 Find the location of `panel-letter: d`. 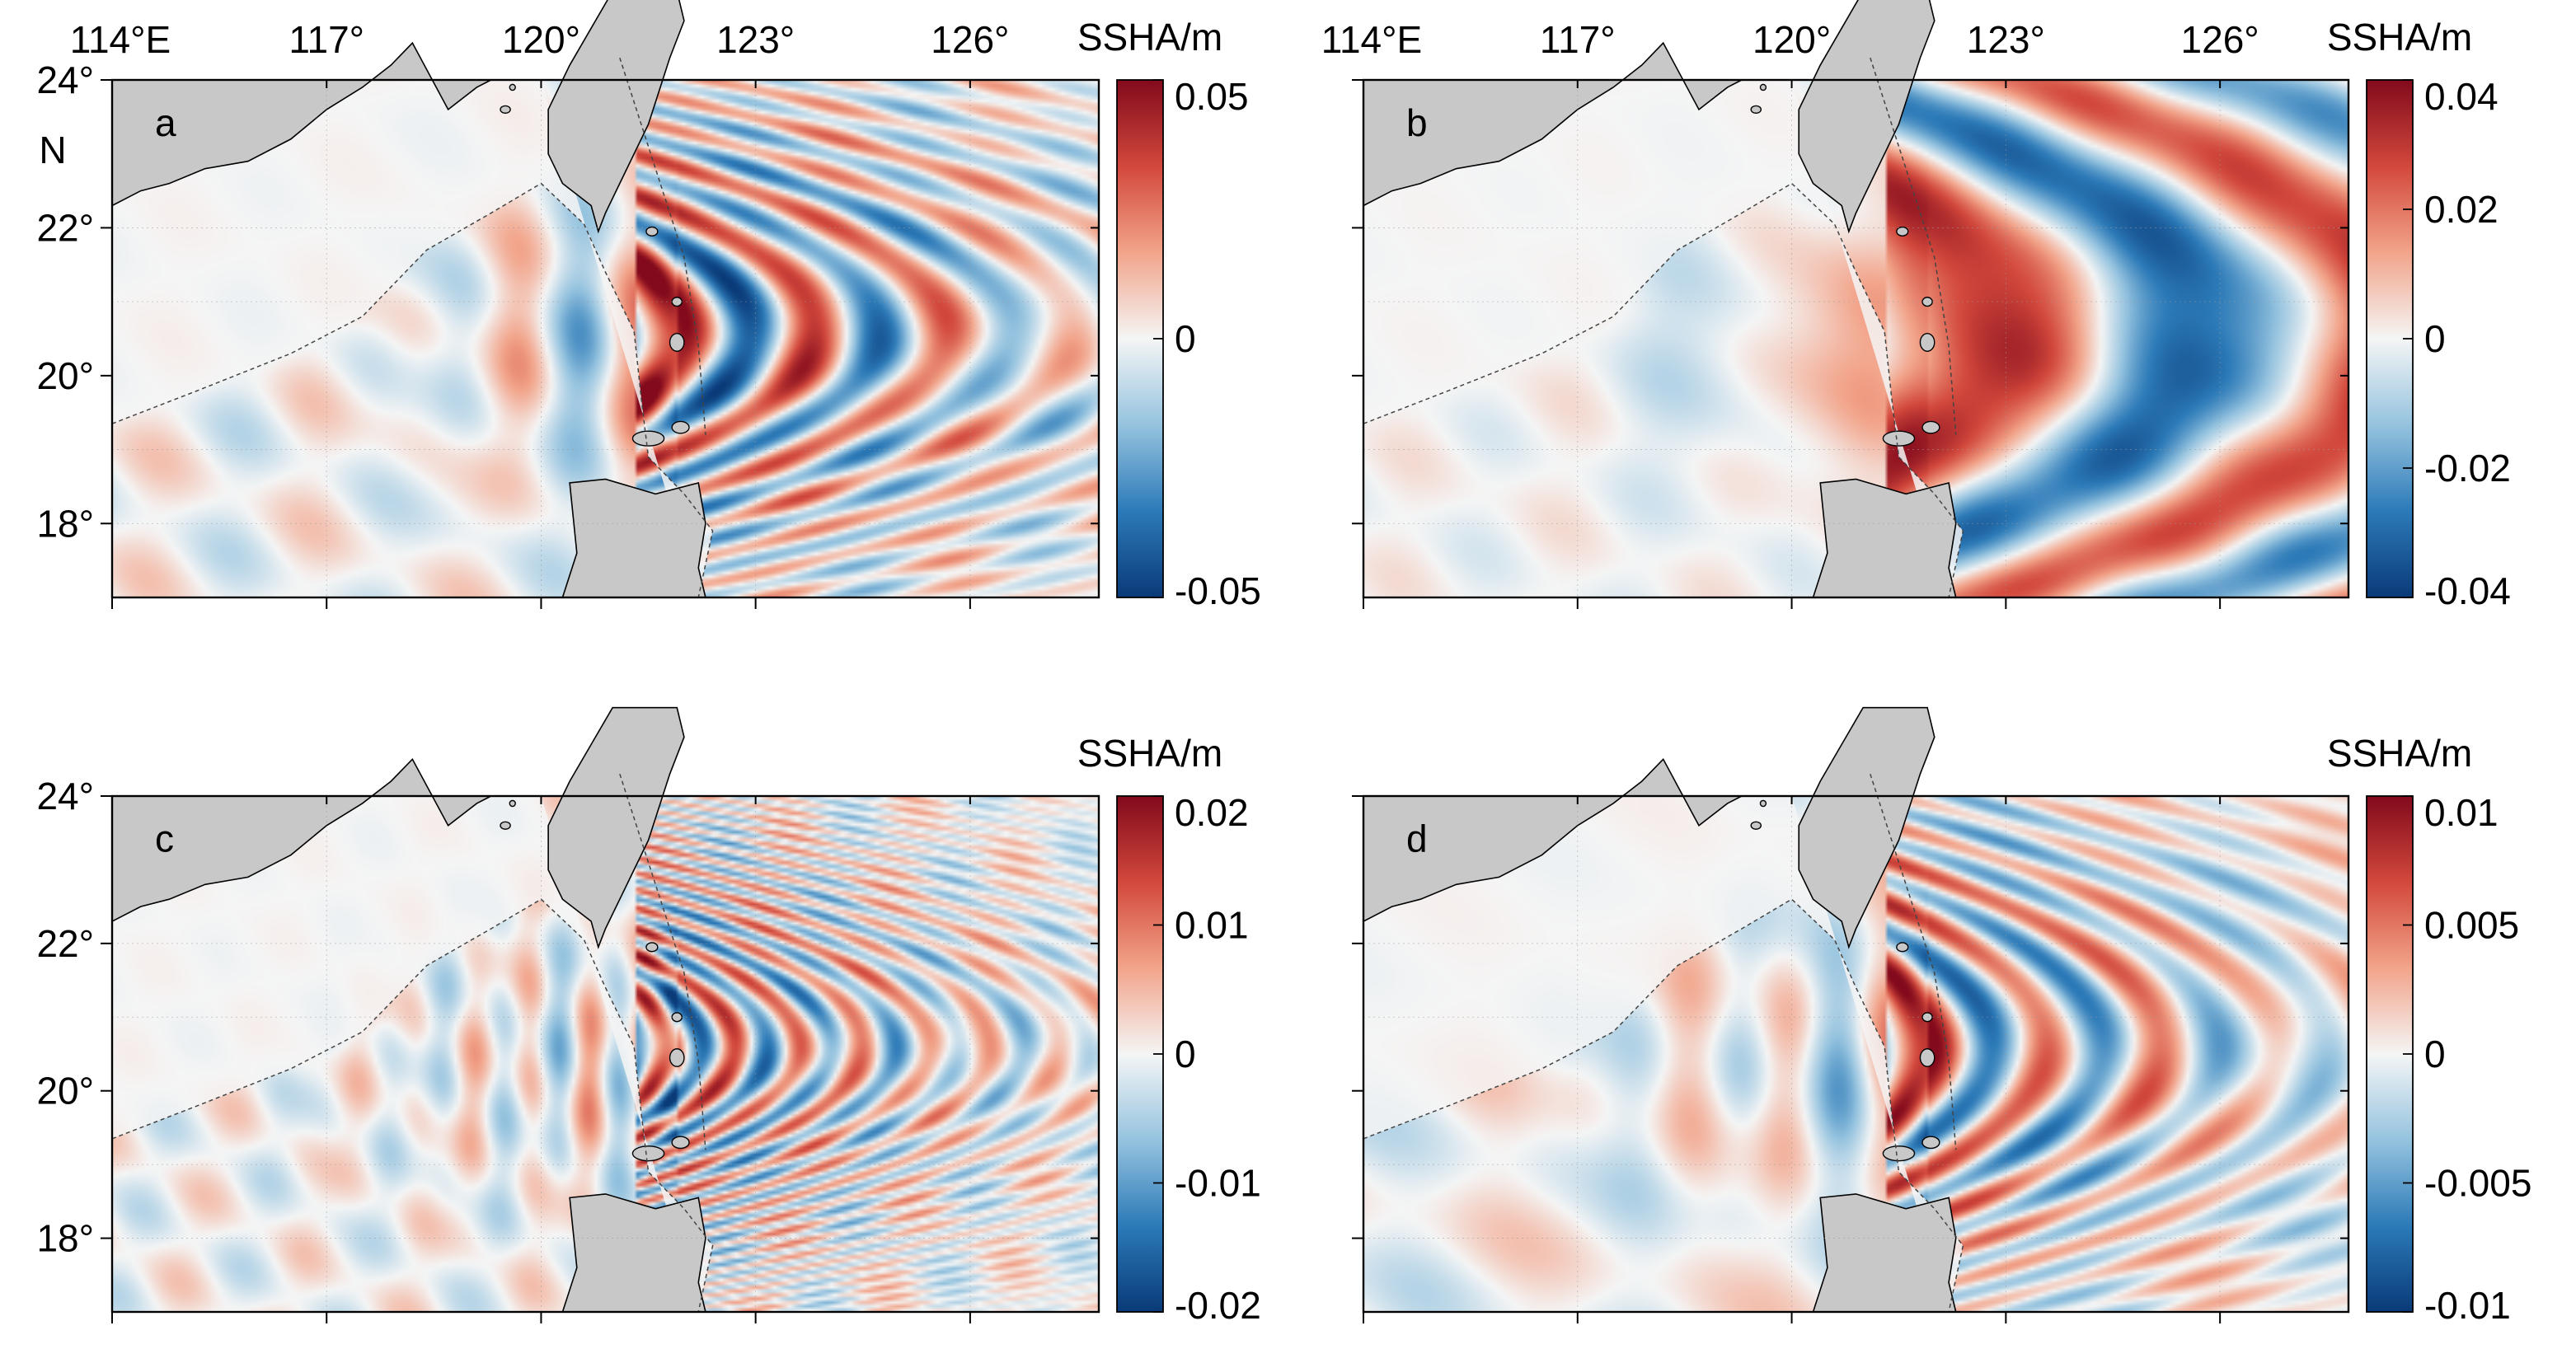

panel-letter: d is located at coordinates (1417, 838).